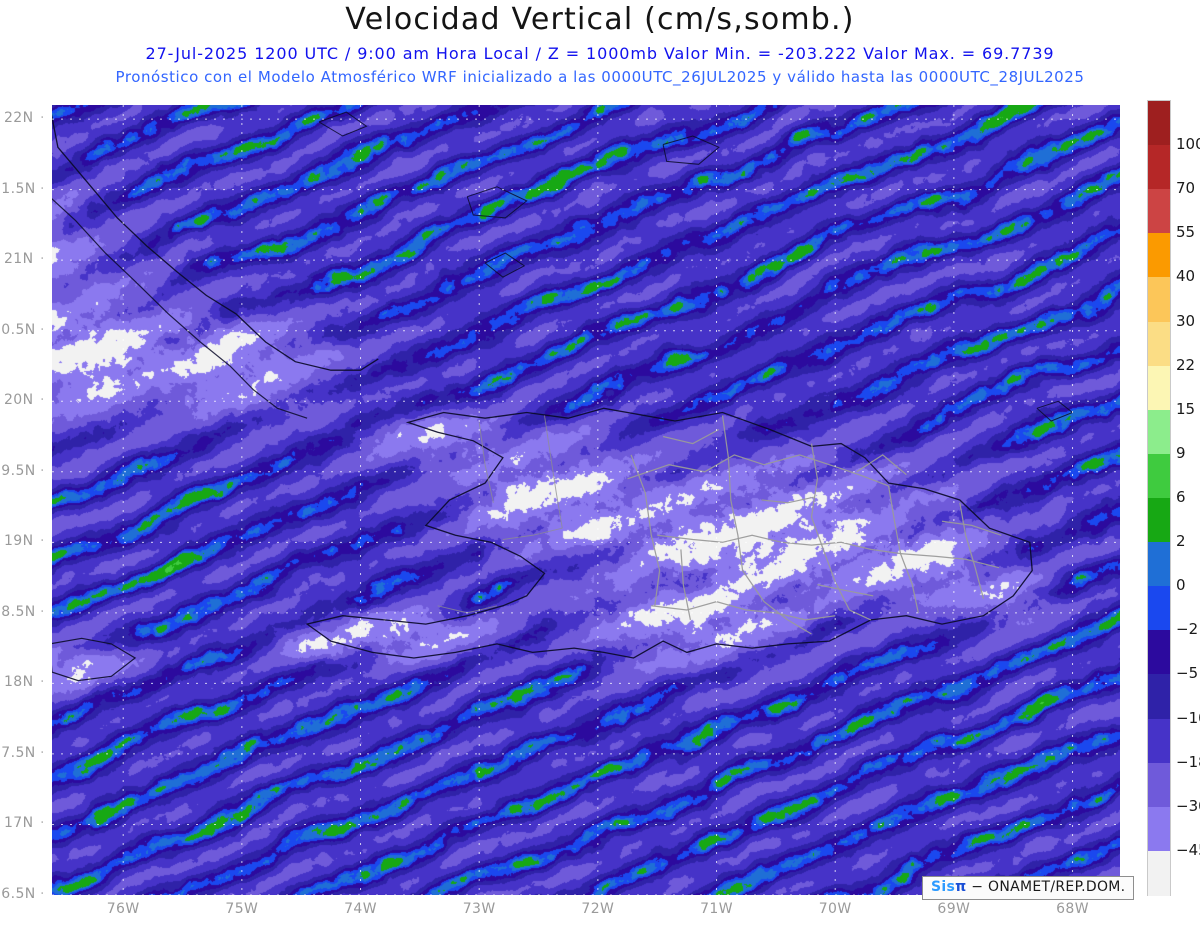 This screenshot has height=927, width=1200. I want to click on colorbar-tick-label: −45, so click(1188, 849).